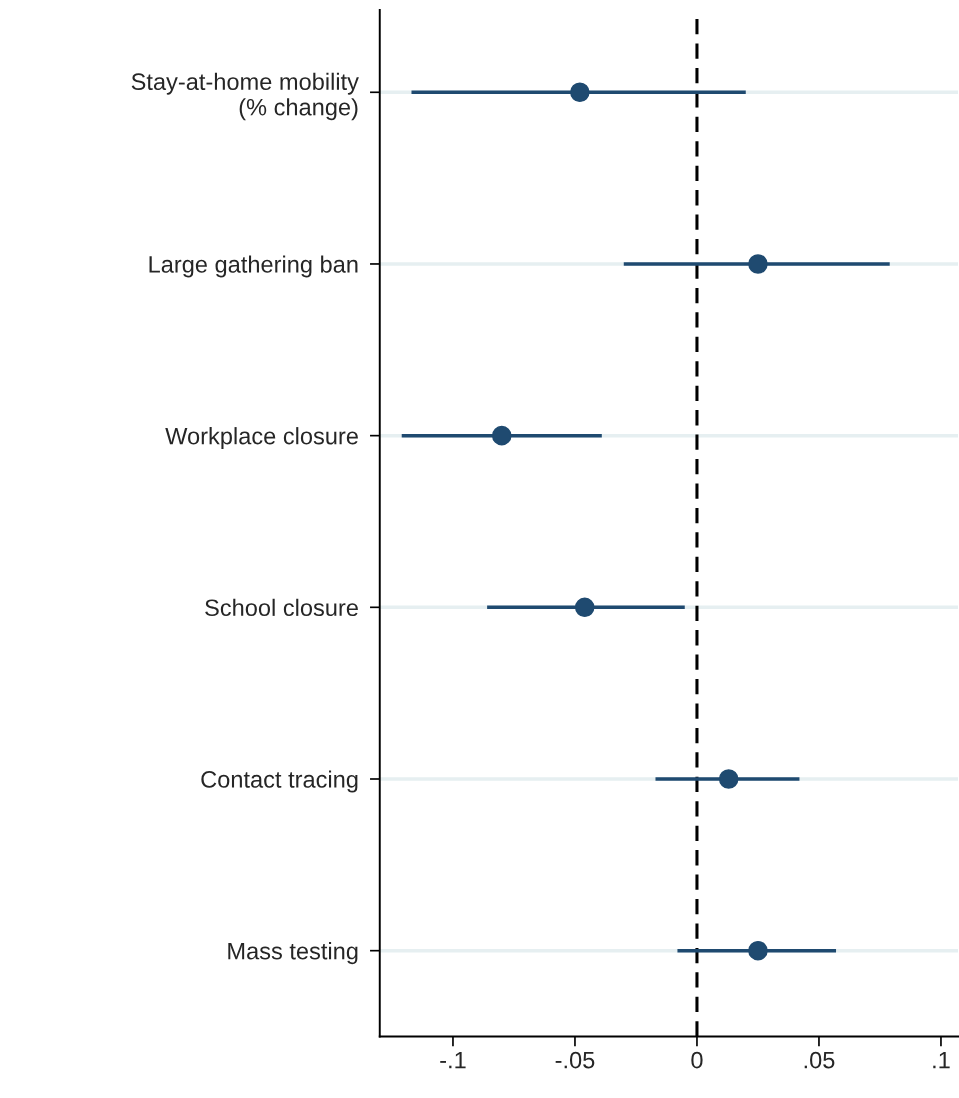 The height and width of the screenshot is (1098, 959). Describe the element at coordinates (575, 1060) in the screenshot. I see `x-tick-label: -.05` at that location.